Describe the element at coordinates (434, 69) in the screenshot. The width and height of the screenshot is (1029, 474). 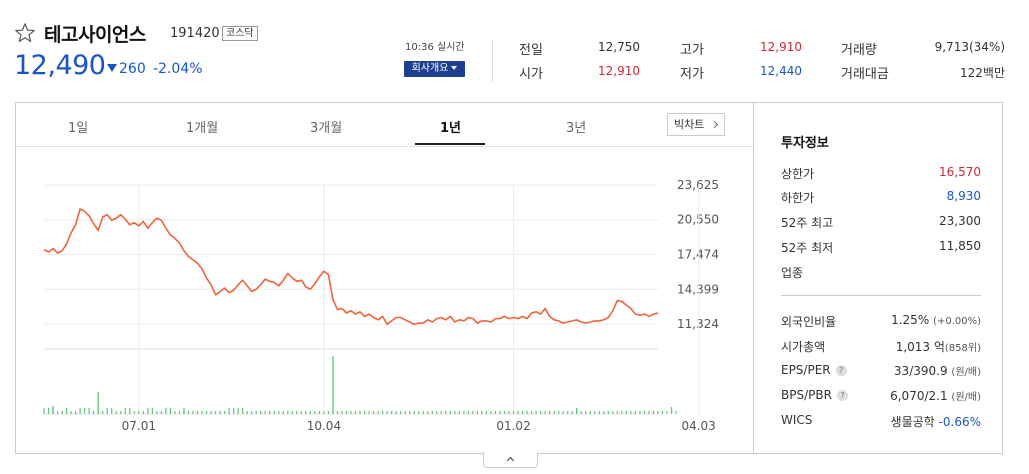
I see `company-overview-button: 회사개요` at that location.